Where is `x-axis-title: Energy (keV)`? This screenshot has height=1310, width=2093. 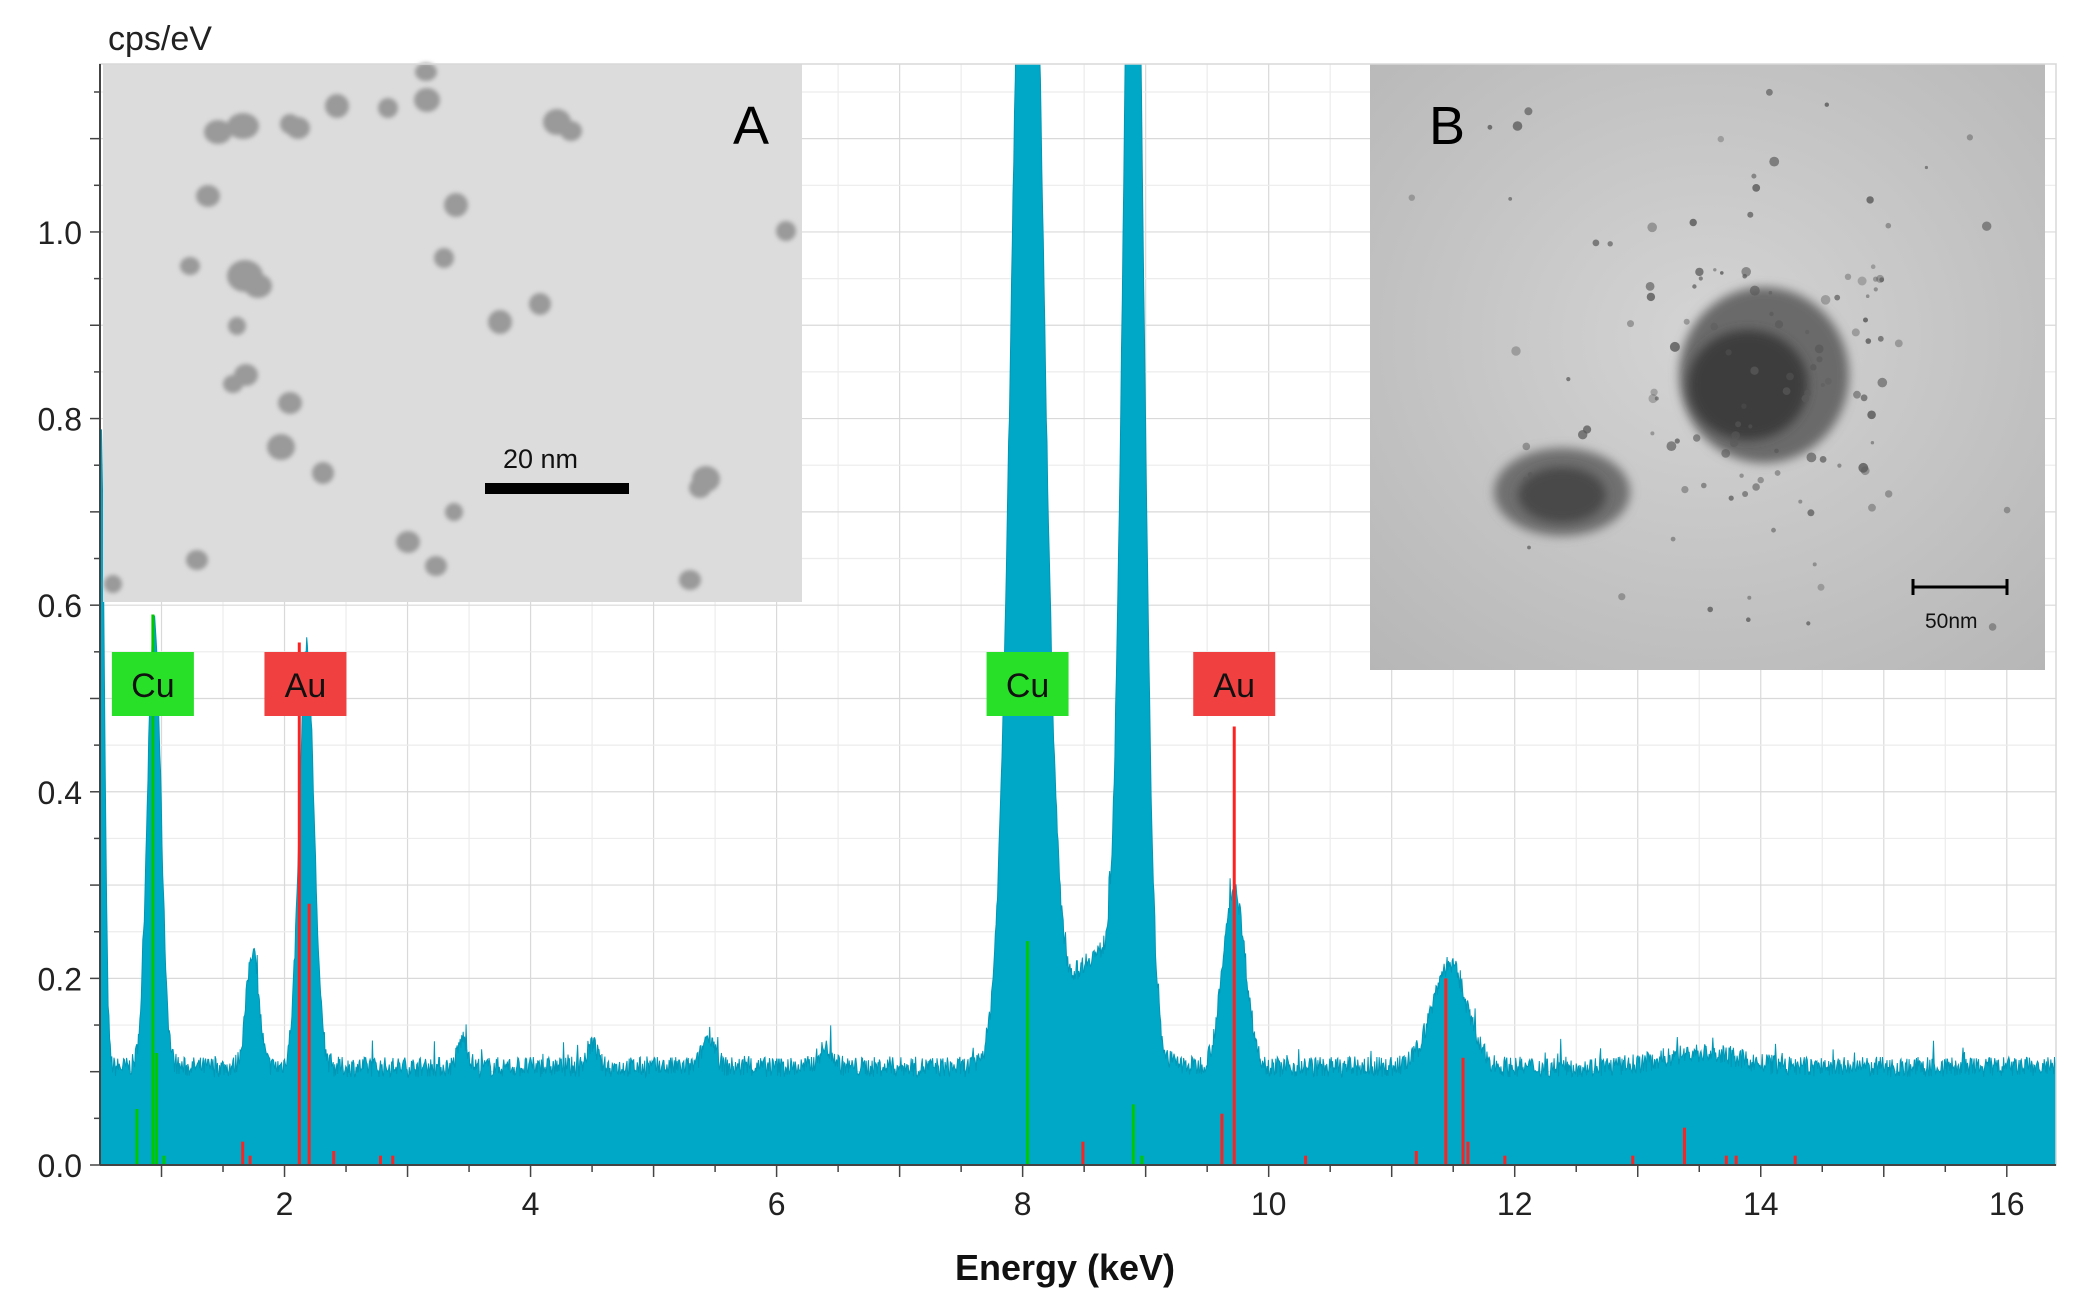 x-axis-title: Energy (keV) is located at coordinates (1065, 1267).